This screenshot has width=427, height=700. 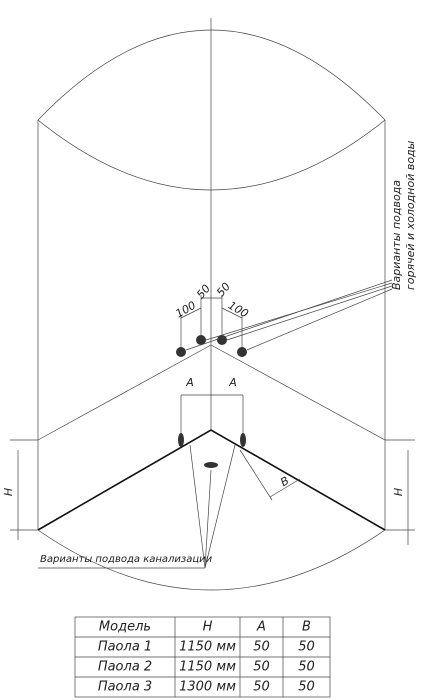 What do you see at coordinates (125, 687) in the screenshot?
I see `table-cell: Паола 3` at bounding box center [125, 687].